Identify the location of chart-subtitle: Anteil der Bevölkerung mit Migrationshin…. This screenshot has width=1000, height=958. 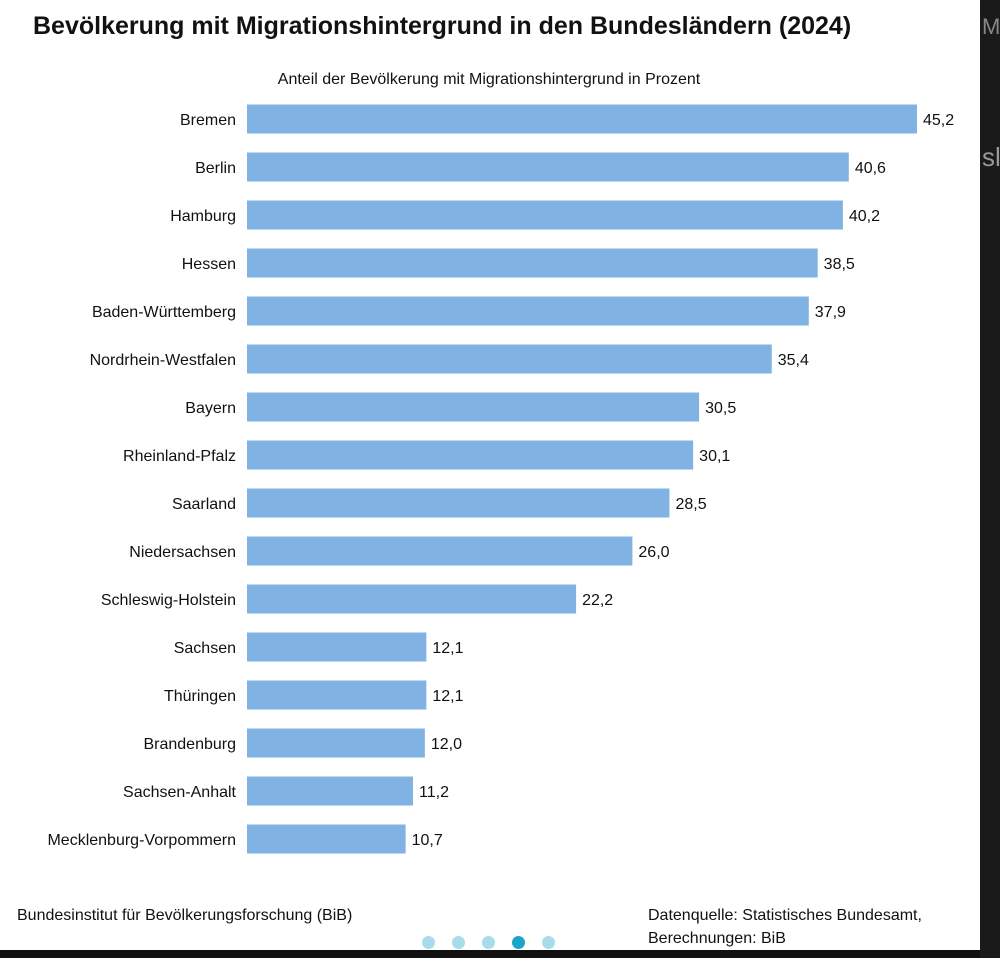
(489, 79).